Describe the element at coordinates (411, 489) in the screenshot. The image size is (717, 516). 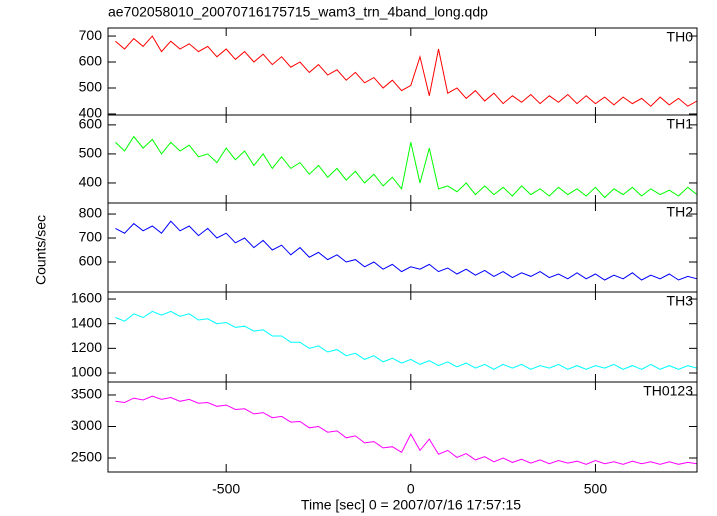
I see `x-tick-label: 0` at that location.